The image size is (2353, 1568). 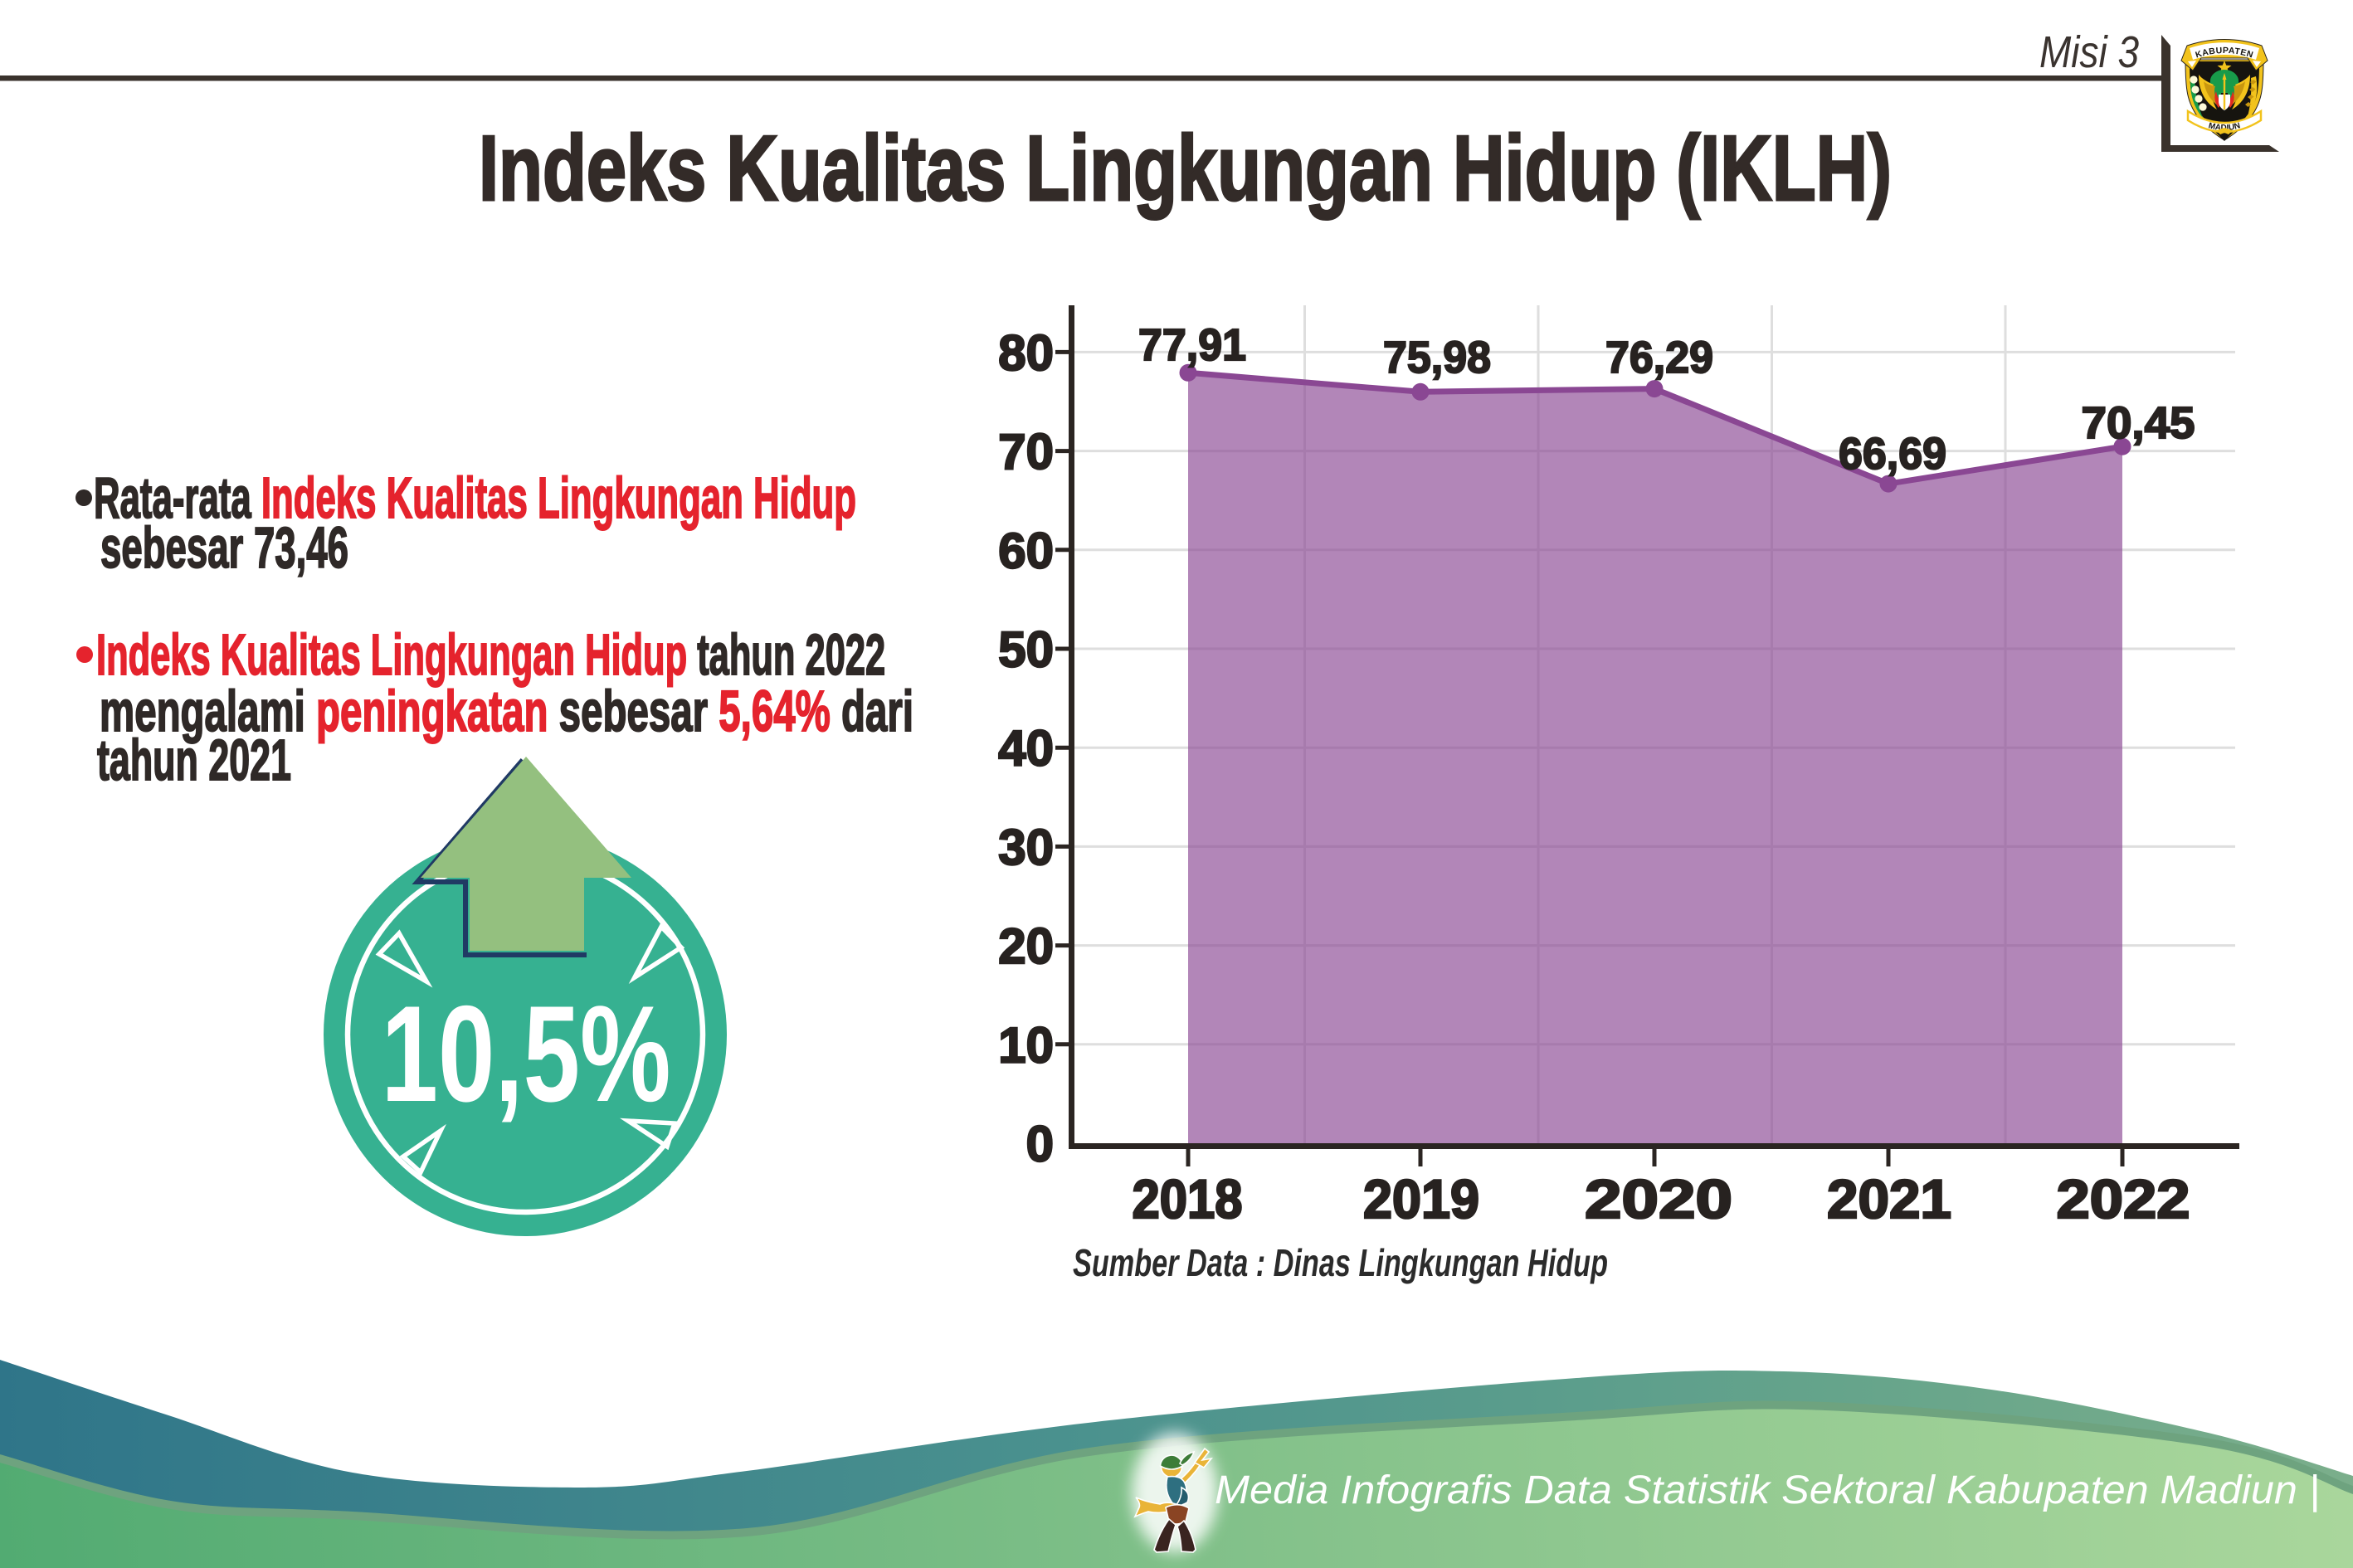 What do you see at coordinates (2225, 127) in the screenshot?
I see `svg-text: MADIUN` at bounding box center [2225, 127].